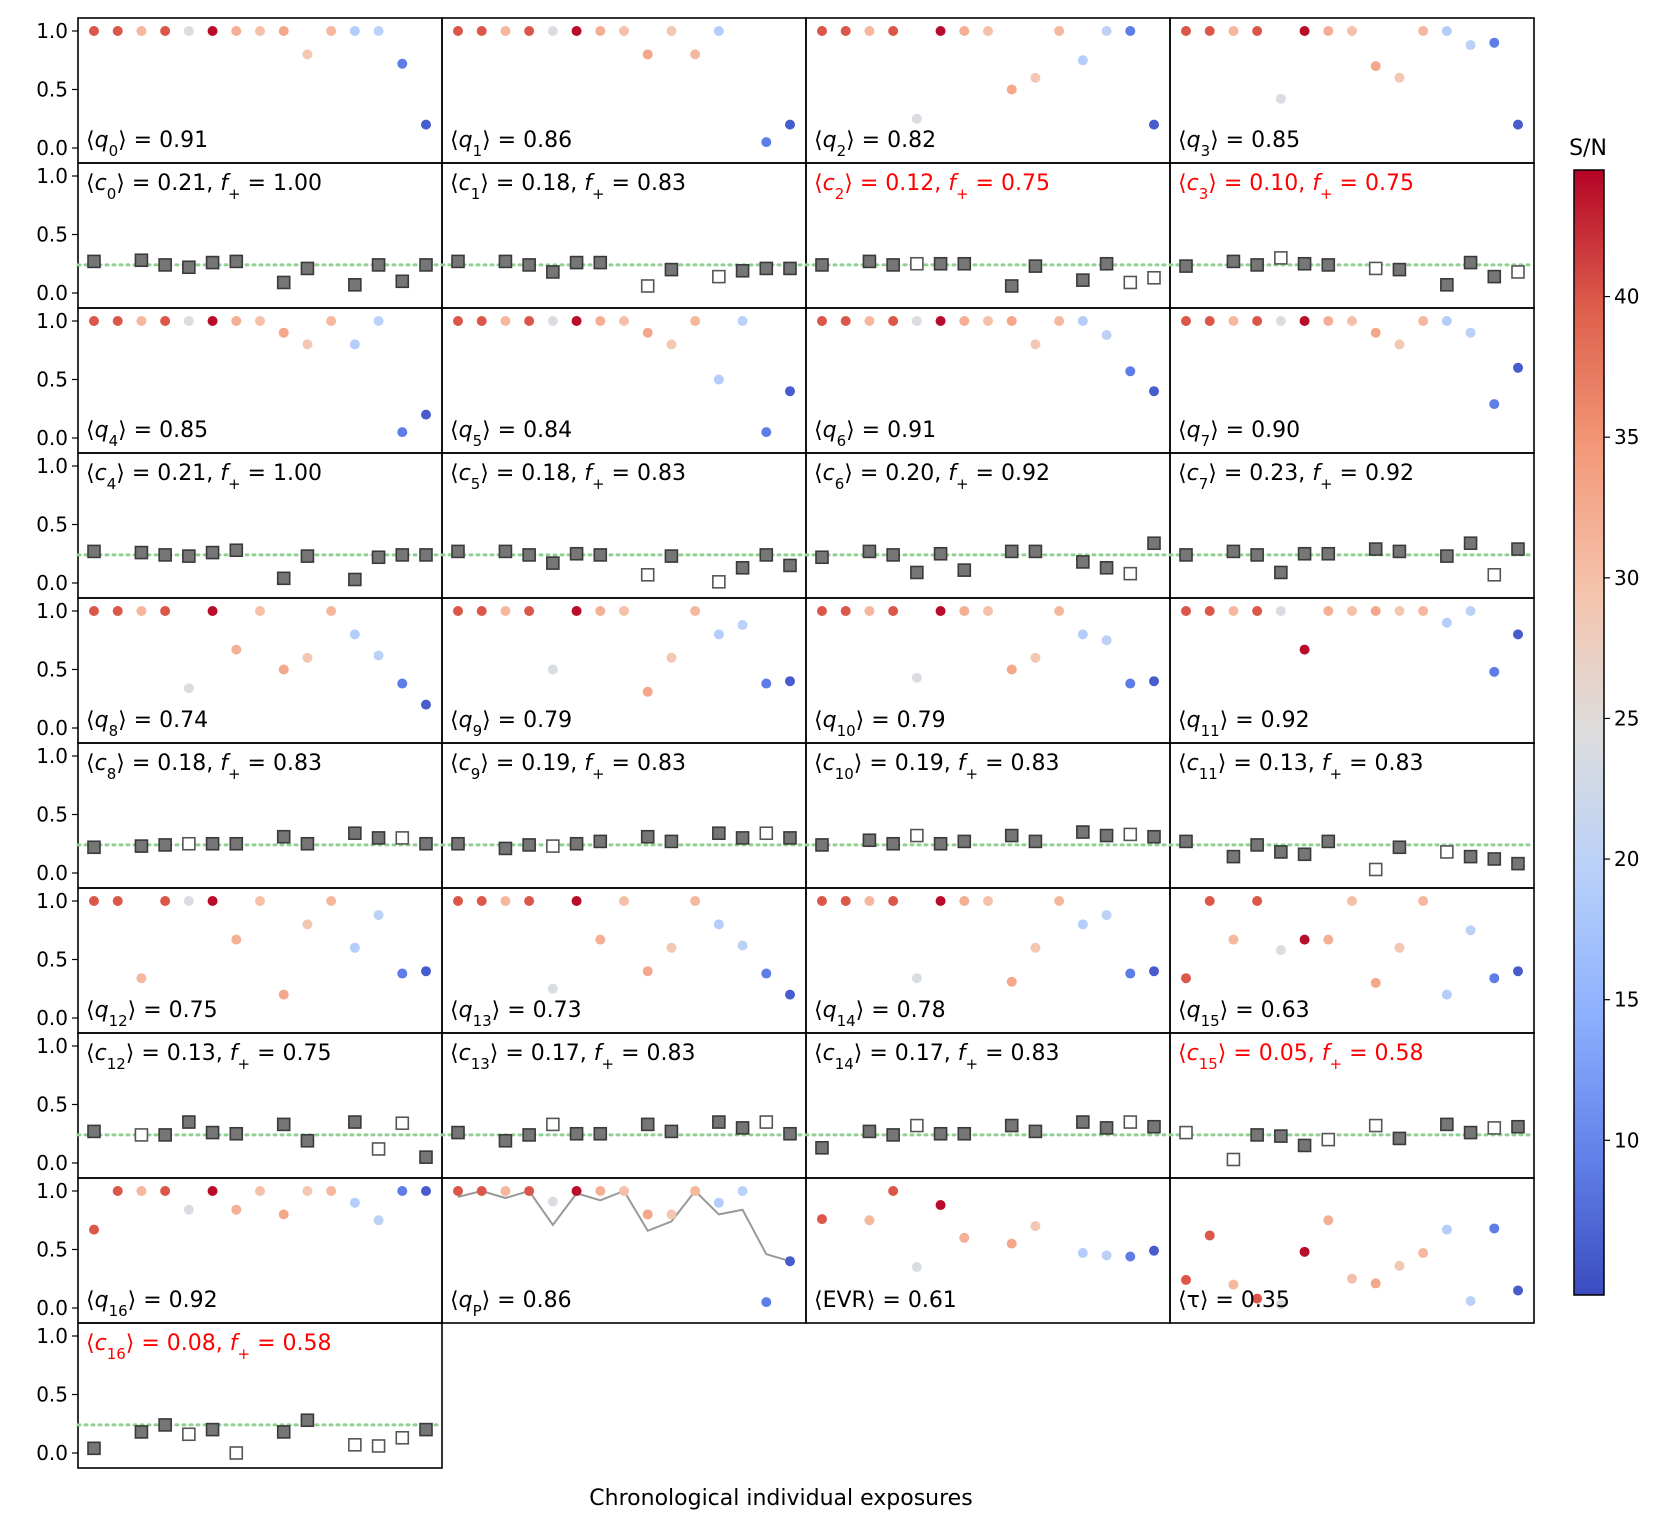 This screenshot has height=1532, width=1661. What do you see at coordinates (932, 187) in the screenshot?
I see `panel-label: ⟨c2⟩ = 0.12, f+ = 0.75` at bounding box center [932, 187].